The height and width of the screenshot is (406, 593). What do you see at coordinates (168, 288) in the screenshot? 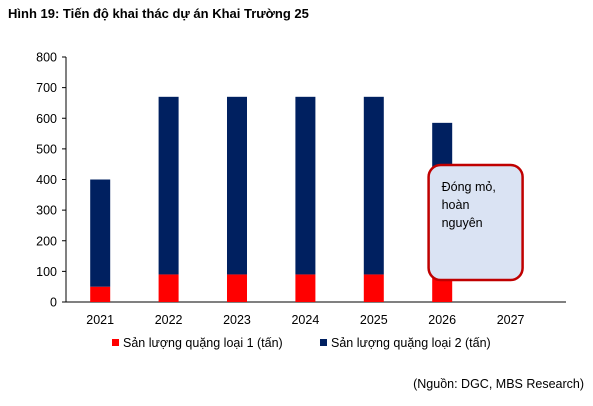
I see `bar-series1-2022` at bounding box center [168, 288].